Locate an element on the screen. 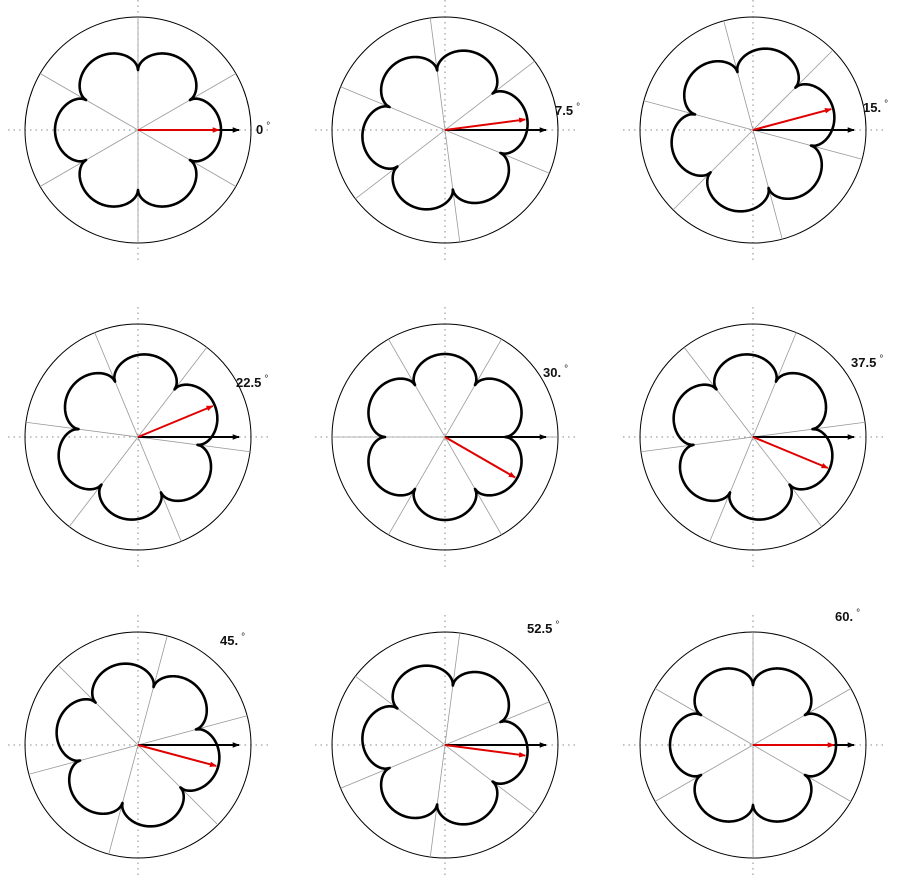 This screenshot has height=888, width=901. angle-value: 60. is located at coordinates (844, 616).